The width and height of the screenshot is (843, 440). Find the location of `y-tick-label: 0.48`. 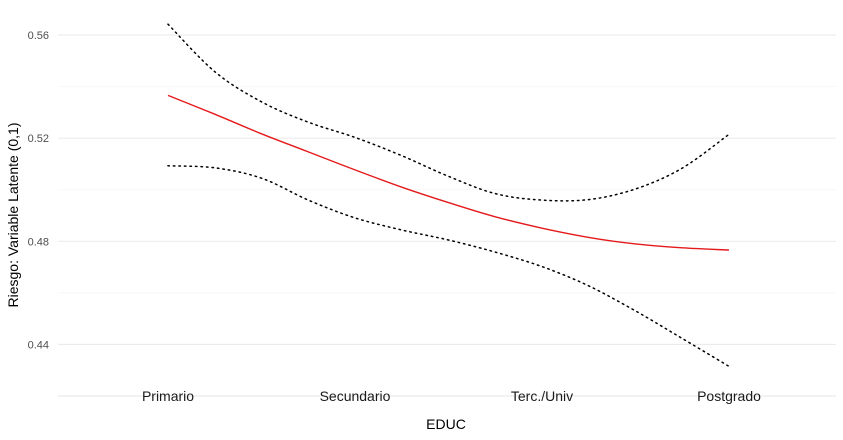

y-tick-label: 0.48 is located at coordinates (38, 242).